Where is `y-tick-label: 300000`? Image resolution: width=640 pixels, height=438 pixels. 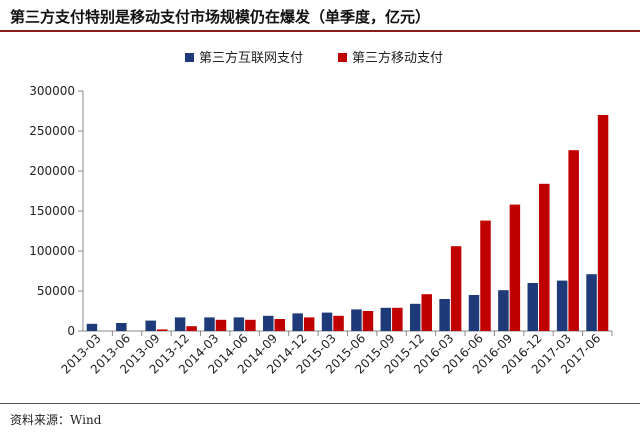 y-tick-label: 300000 is located at coordinates (52, 91).